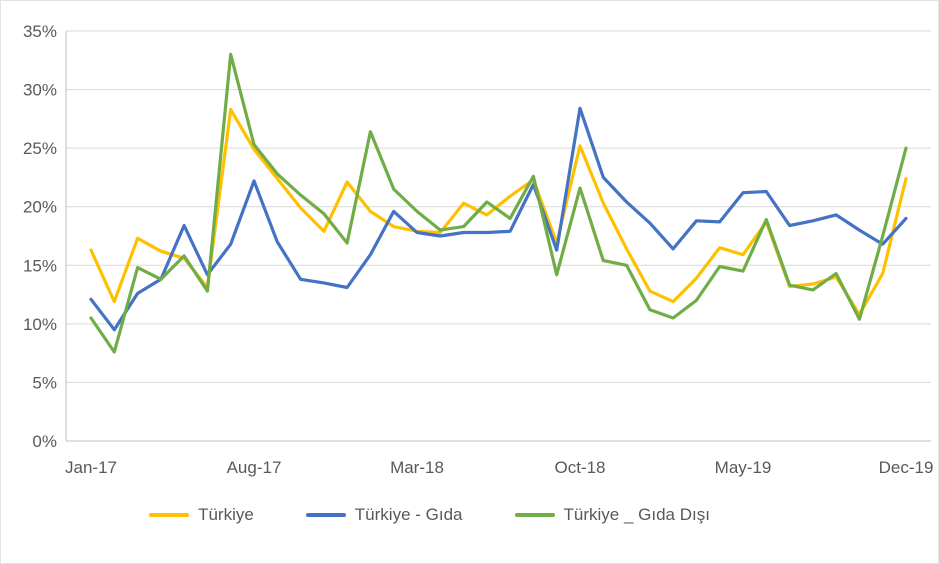 The image size is (939, 564). Describe the element at coordinates (906, 467) in the screenshot. I see `x-axis-label: Dec-19` at that location.